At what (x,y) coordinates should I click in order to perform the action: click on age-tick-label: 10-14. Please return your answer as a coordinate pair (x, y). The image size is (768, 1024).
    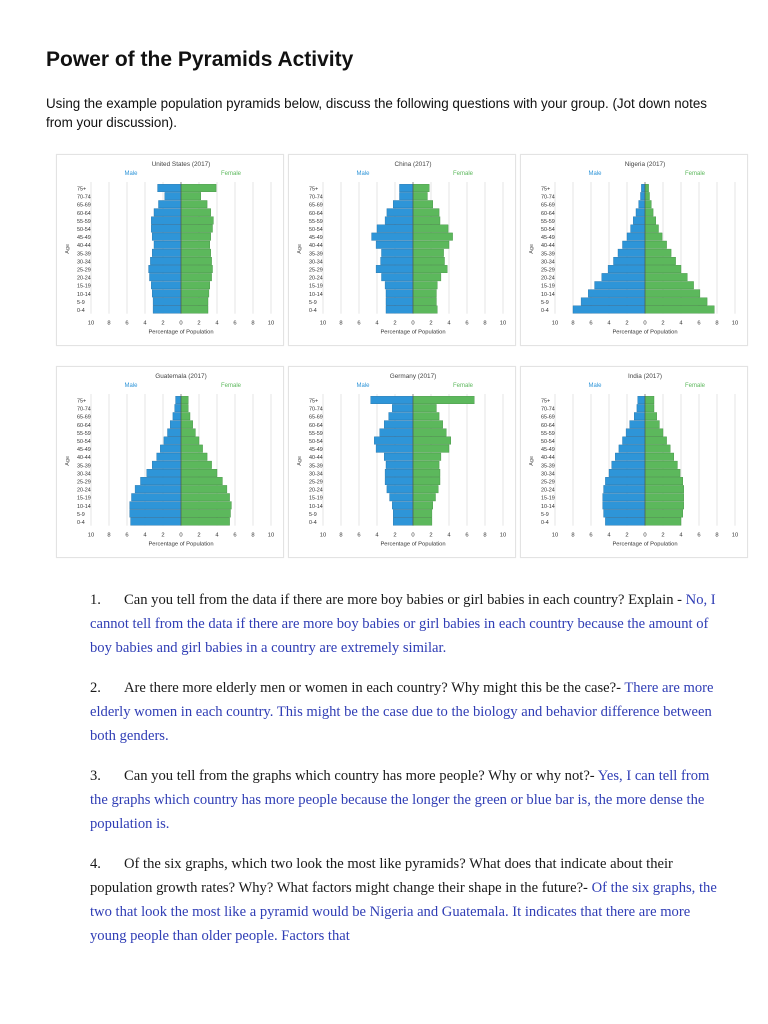
    Looking at the image, I should click on (316, 295).